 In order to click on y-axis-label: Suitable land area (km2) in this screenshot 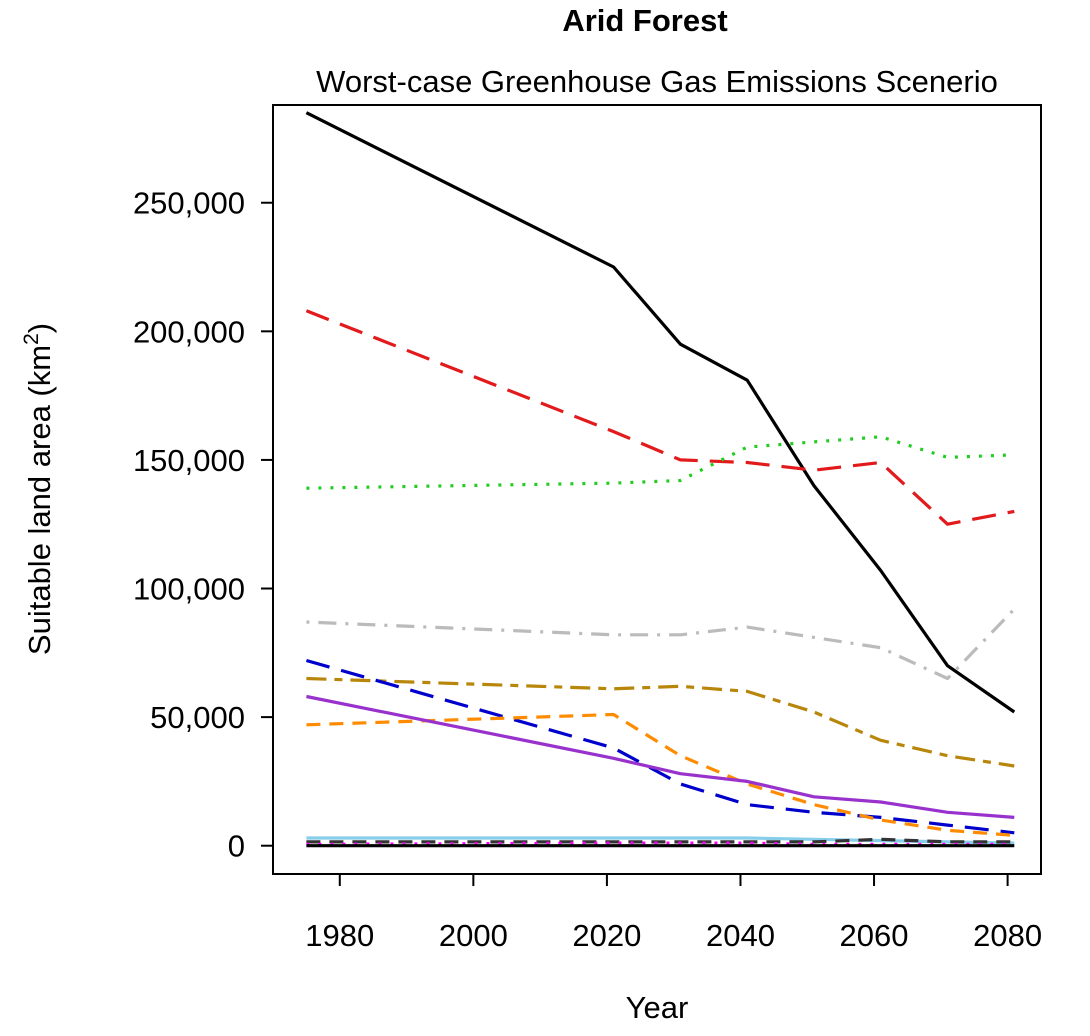, I will do `click(38, 489)`.